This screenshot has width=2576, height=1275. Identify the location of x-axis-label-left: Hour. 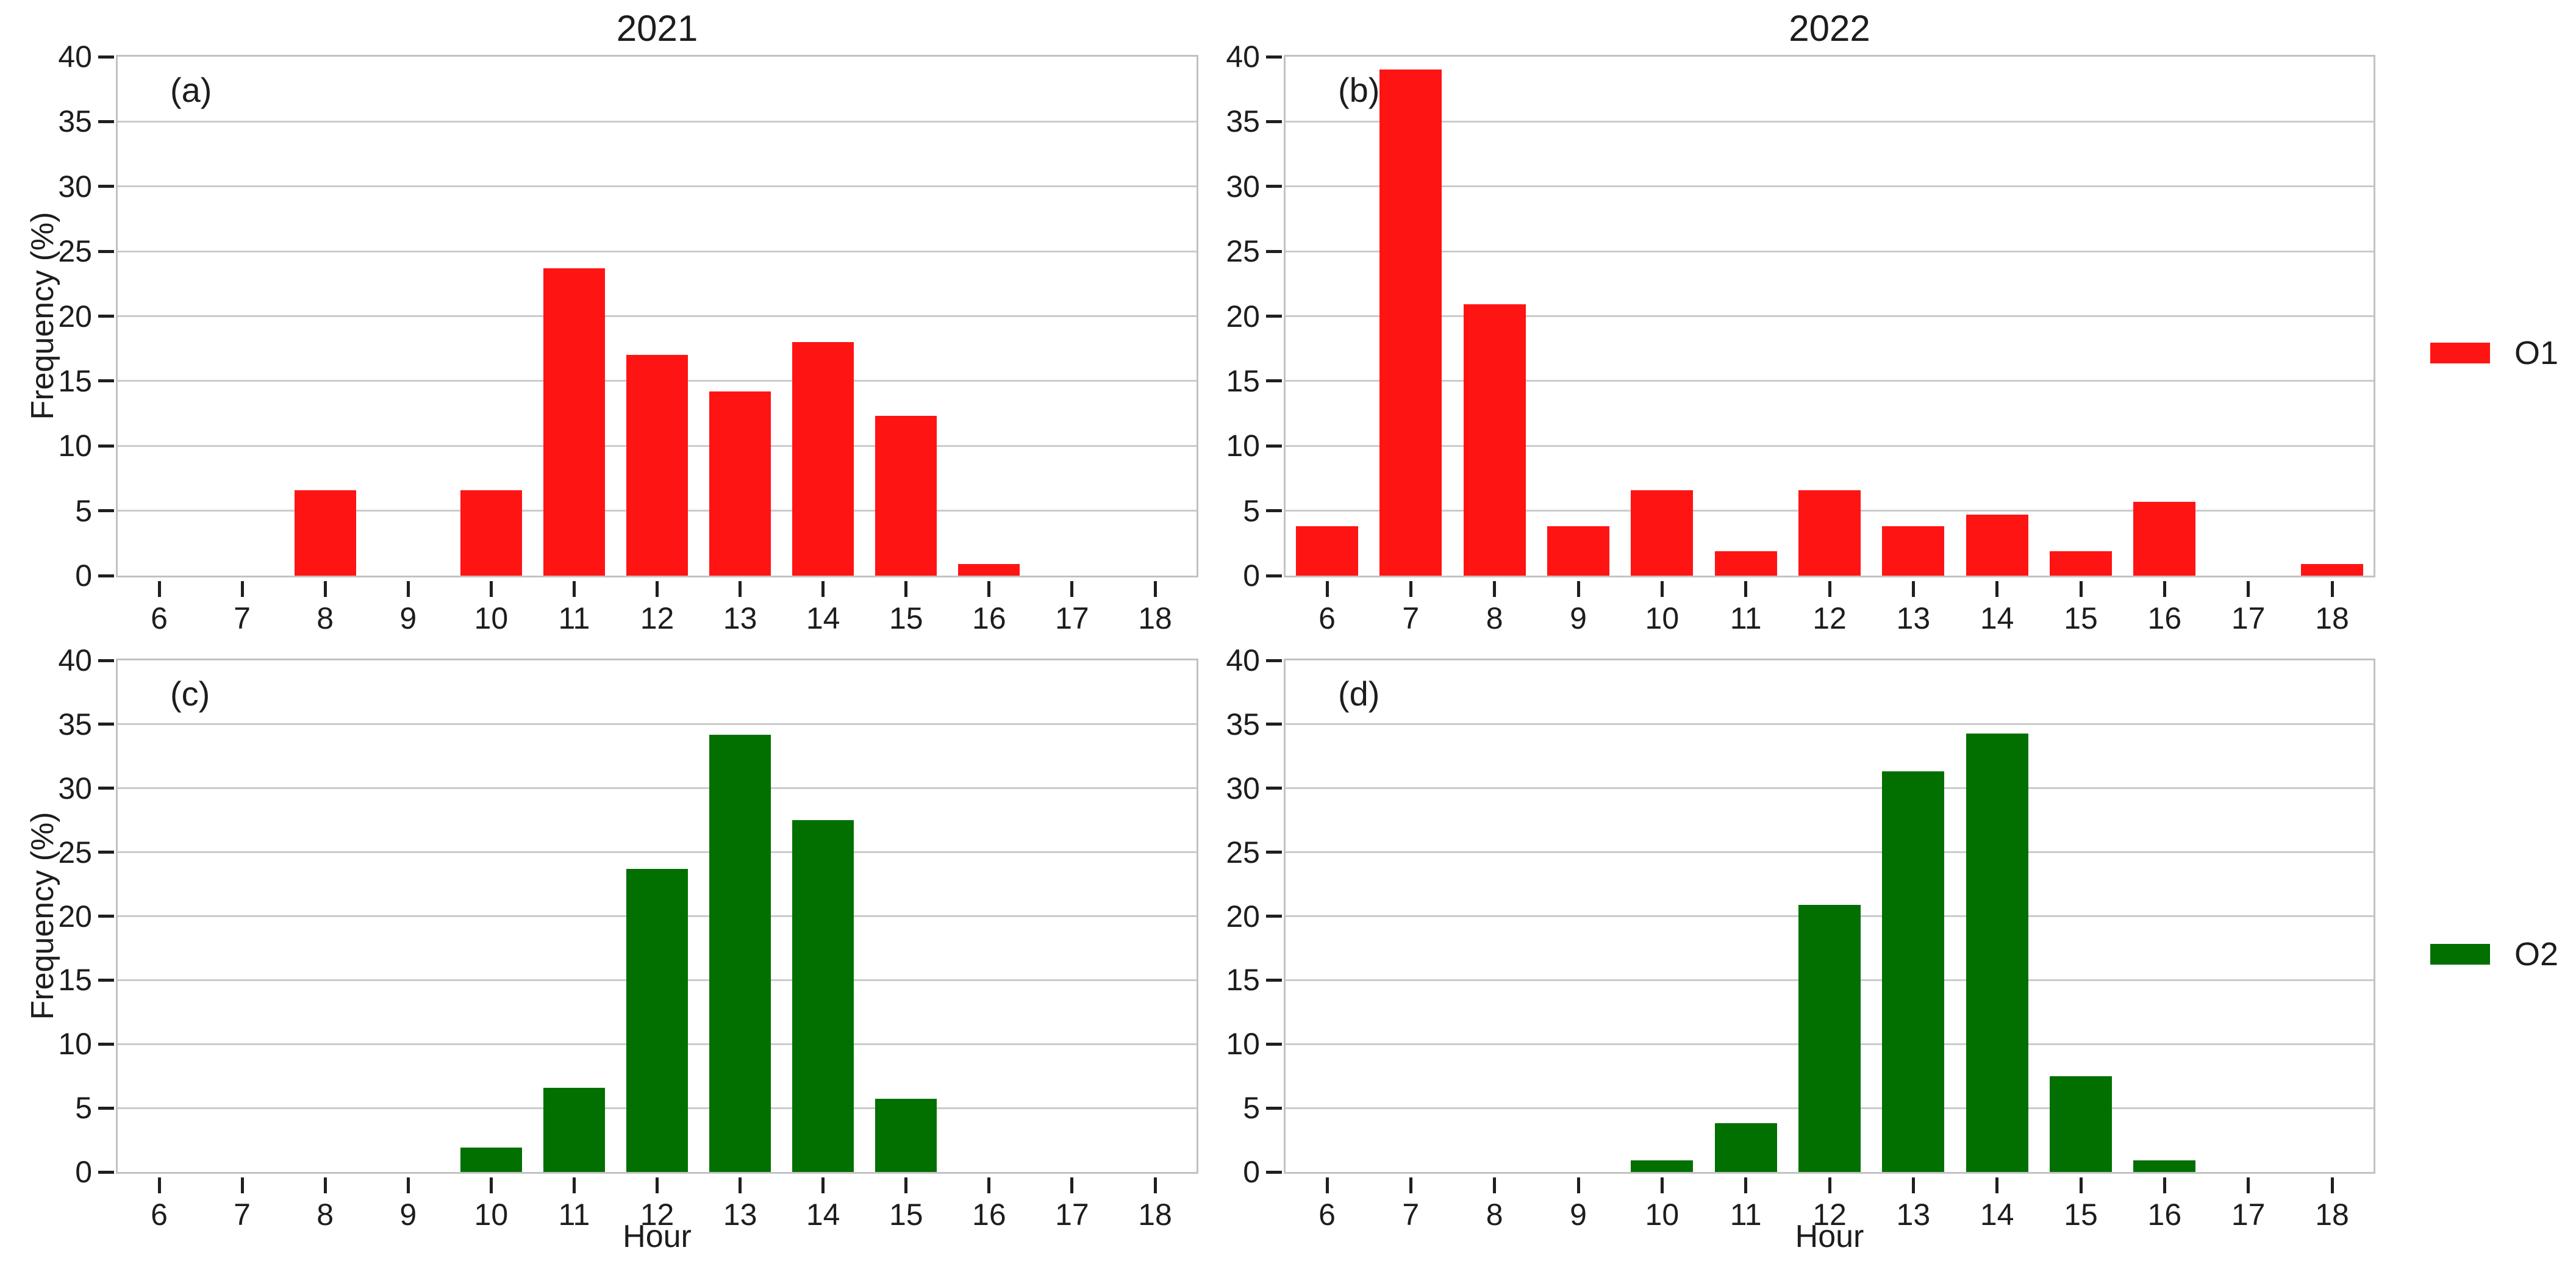
(657, 1236).